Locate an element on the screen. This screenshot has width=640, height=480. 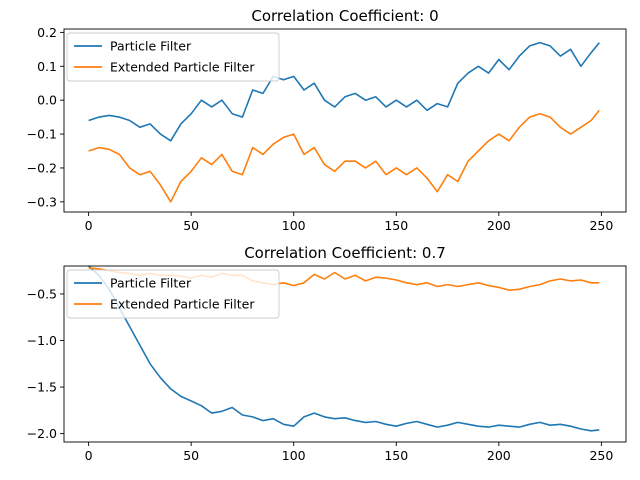
y-tick-label: −0.3 is located at coordinates (42, 201).